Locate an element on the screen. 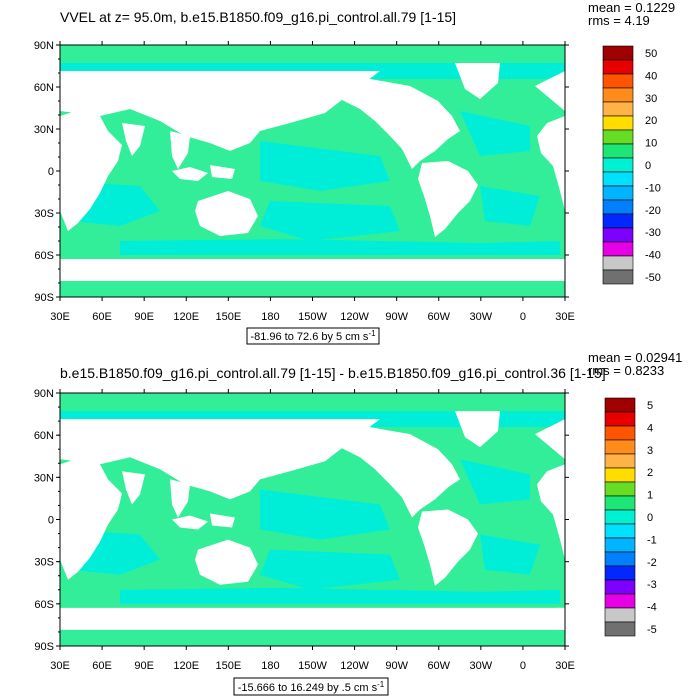 This screenshot has width=700, height=700. colorbar: 50 40 30 20 10 0 -10 -20 -30 -40 -50 is located at coordinates (631, 165).